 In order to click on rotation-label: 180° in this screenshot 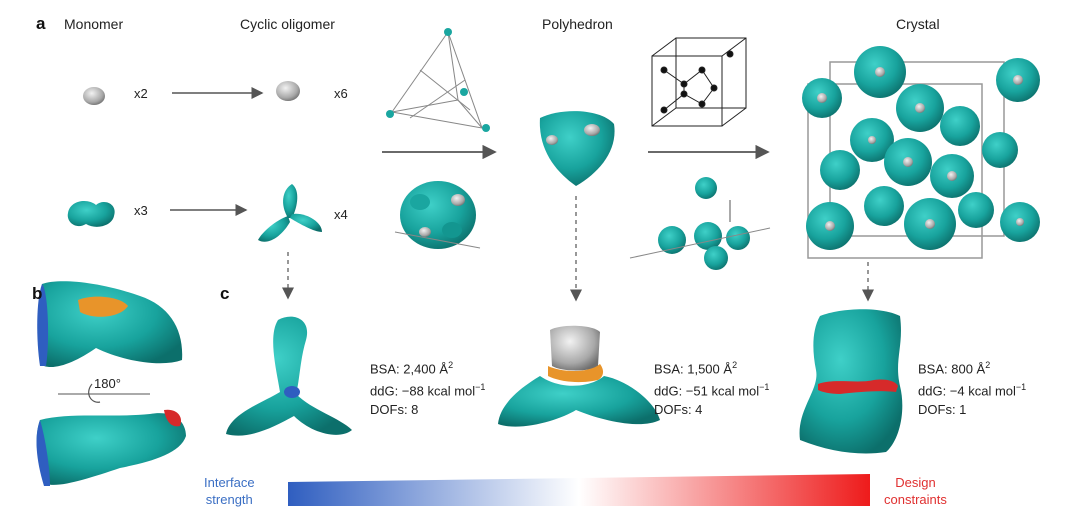, I will do `click(107, 383)`.